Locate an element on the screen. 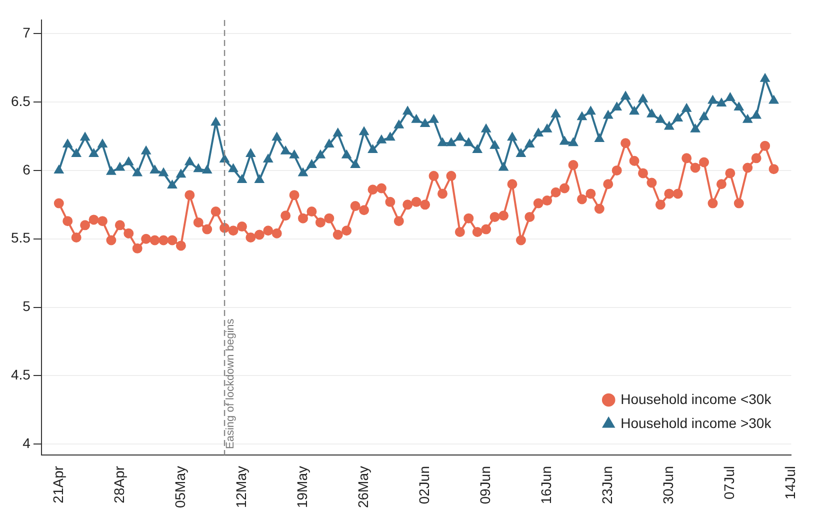  x-tick-label: 28Apr is located at coordinates (118, 485).